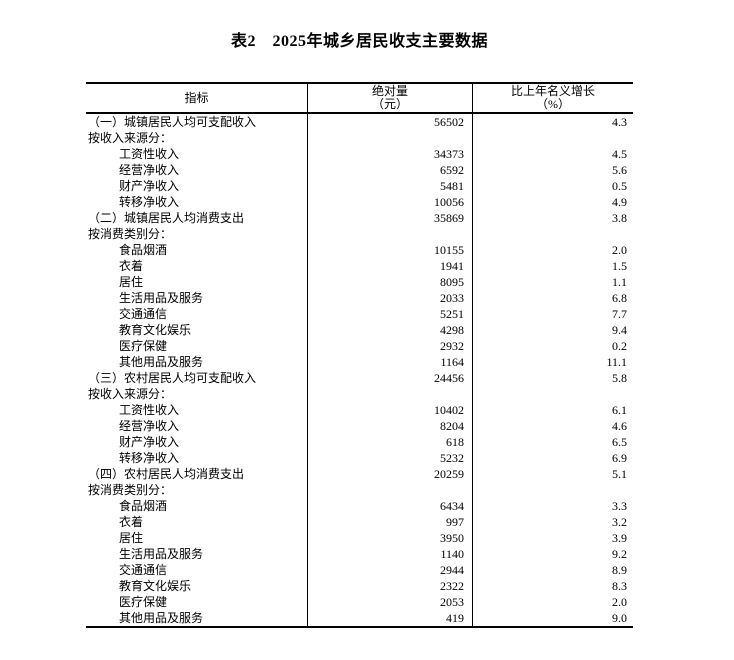 The image size is (734, 660). I want to click on column-header-indicator: 指标, so click(197, 98).